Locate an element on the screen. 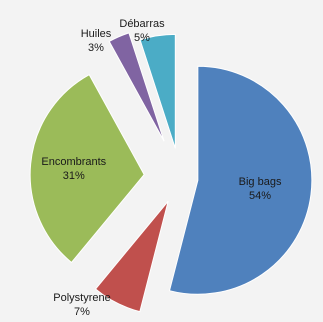  slice-category-label: Encombrants is located at coordinates (73, 162).